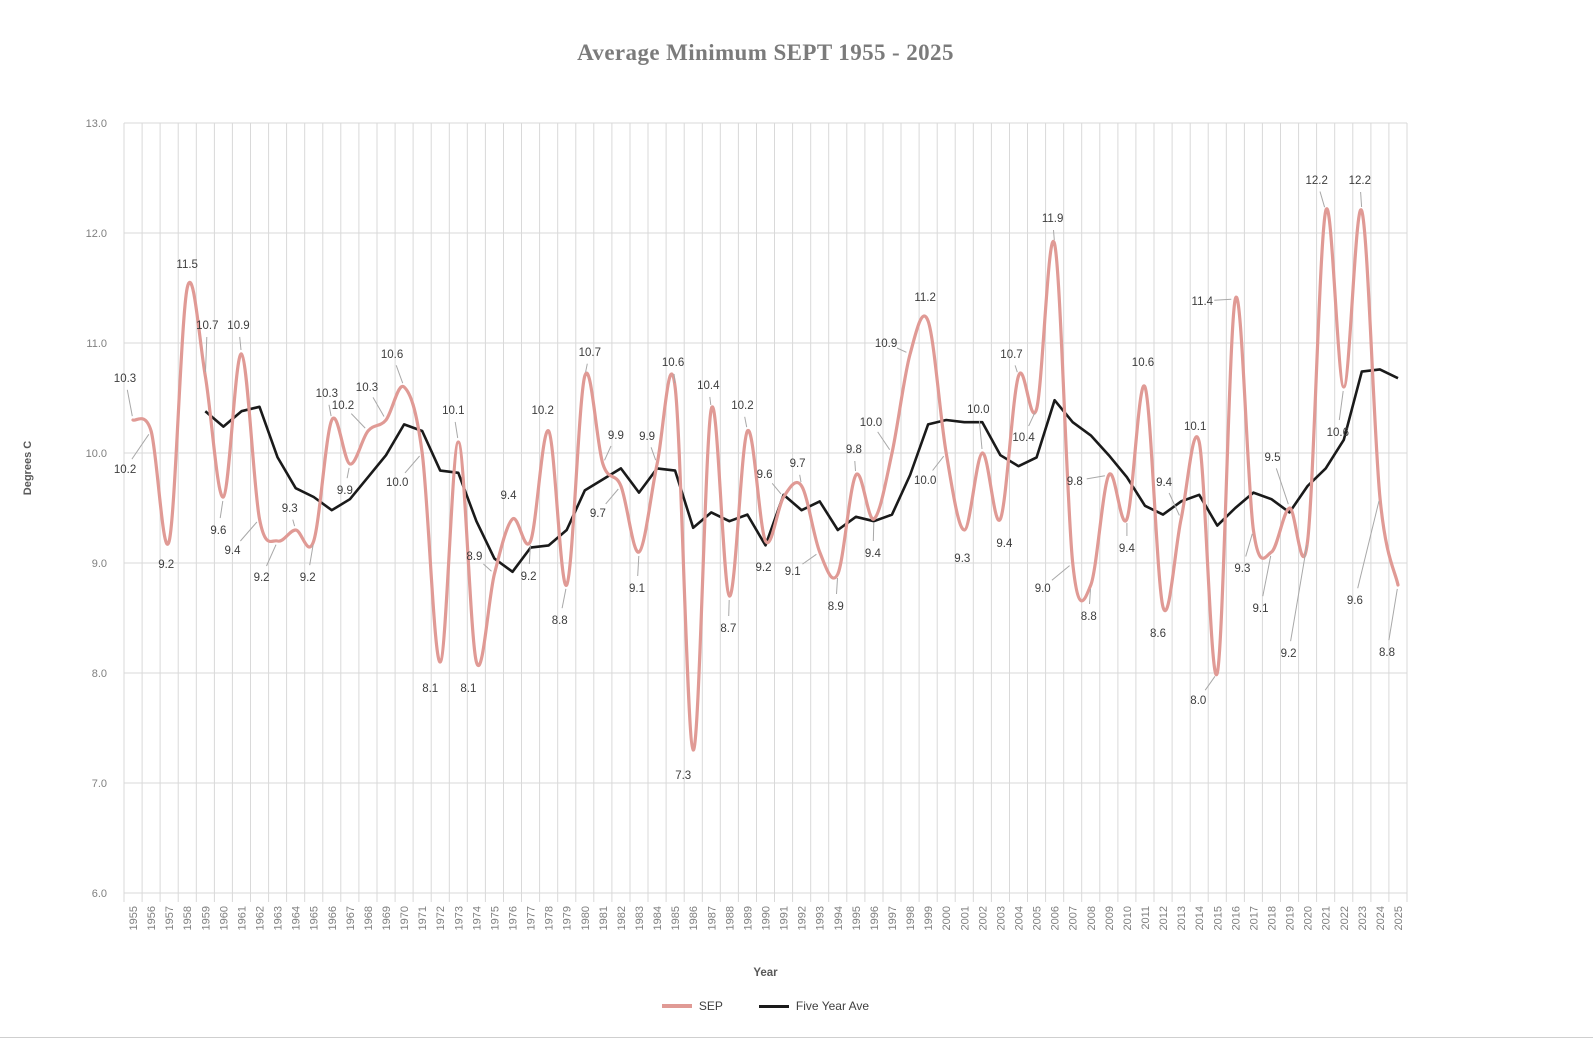 The image size is (1593, 1038). Describe the element at coordinates (785, 918) in the screenshot. I see `x-tick-label: 1991` at that location.